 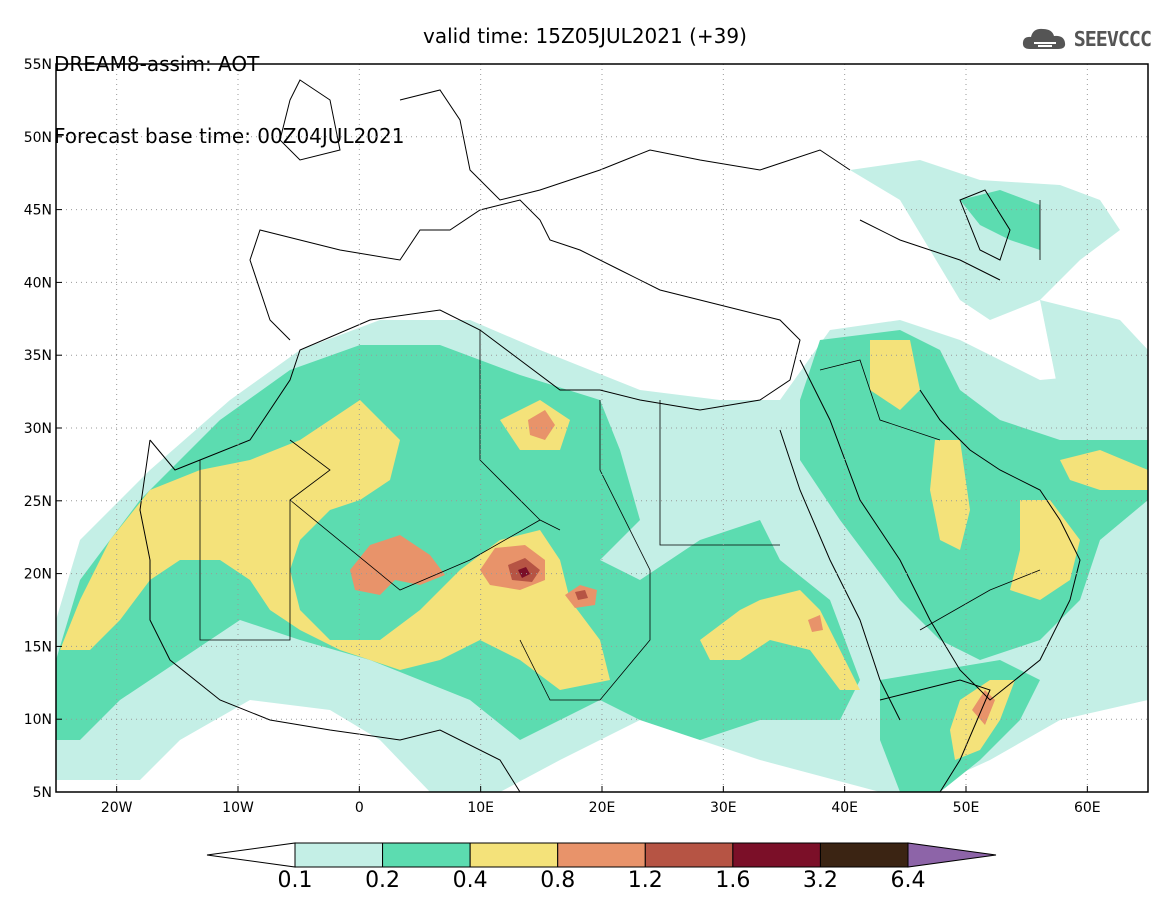 I want to click on lon-tick-label: 50E, so click(x=966, y=808).